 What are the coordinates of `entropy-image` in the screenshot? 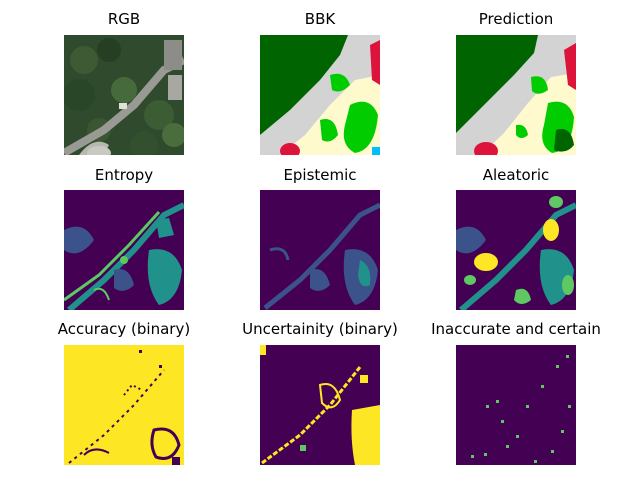 It's located at (124, 250).